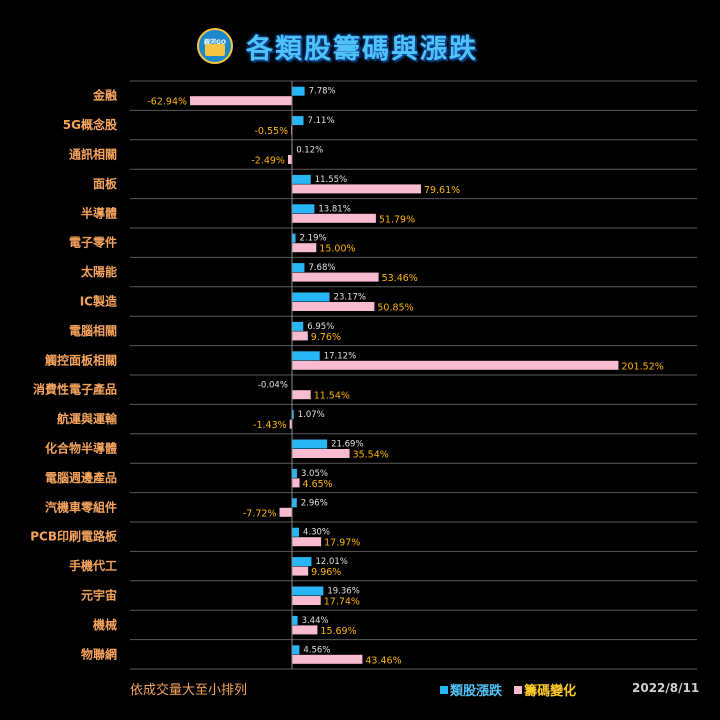 The height and width of the screenshot is (720, 720). Describe the element at coordinates (215, 50) in the screenshot. I see `logo-chart-icon` at that location.